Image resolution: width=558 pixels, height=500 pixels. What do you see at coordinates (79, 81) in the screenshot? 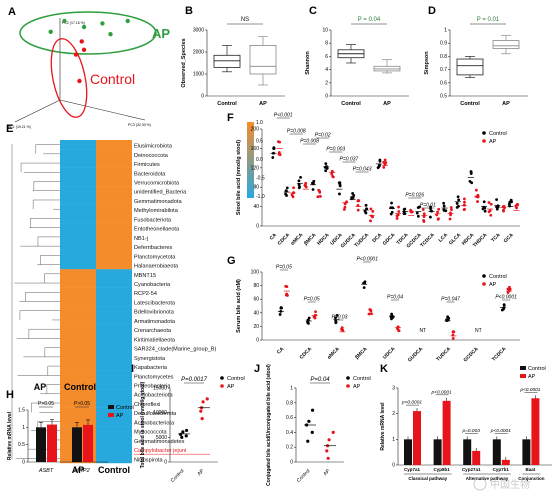
I see `control-sample-point` at bounding box center [79, 81].